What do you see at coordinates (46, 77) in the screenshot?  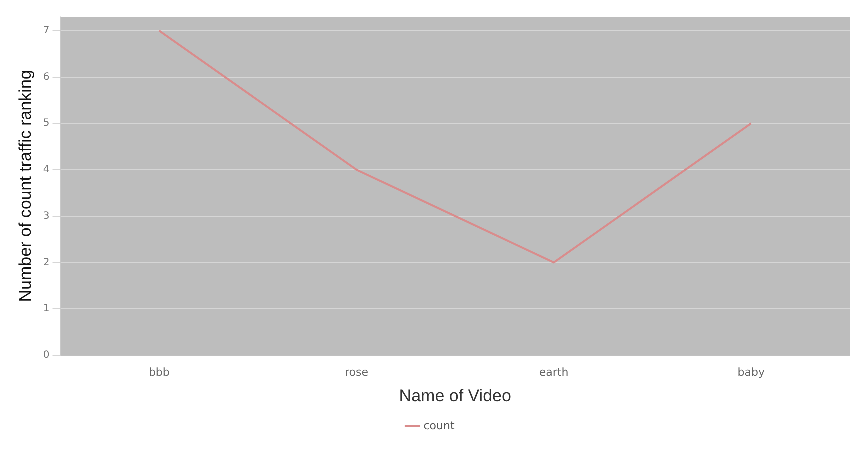 I see `y-tick-label: 6` at bounding box center [46, 77].